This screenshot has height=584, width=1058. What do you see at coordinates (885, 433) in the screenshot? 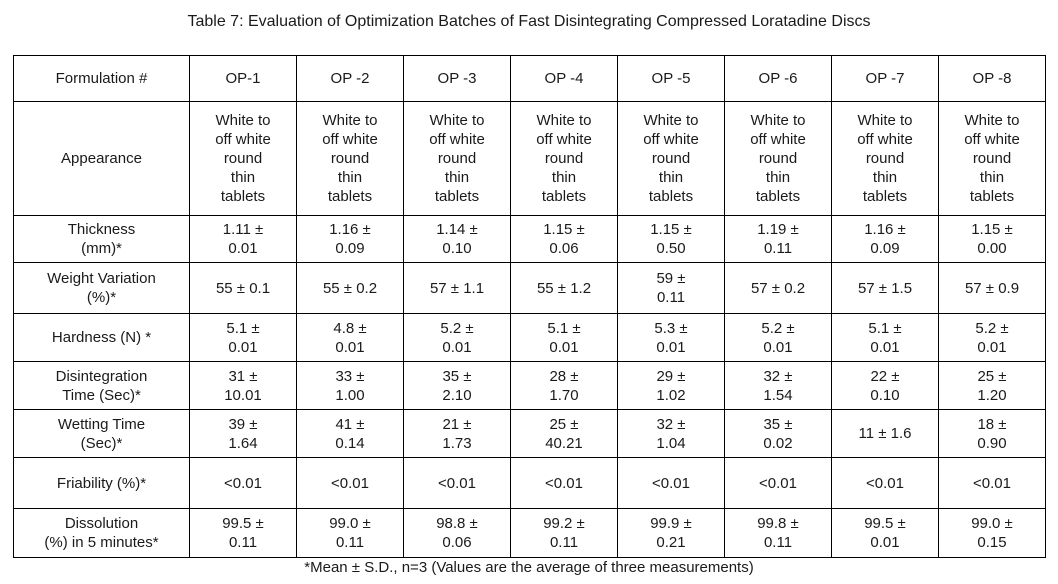
I see `table-cell: 11 ± 1.6` at bounding box center [885, 433].